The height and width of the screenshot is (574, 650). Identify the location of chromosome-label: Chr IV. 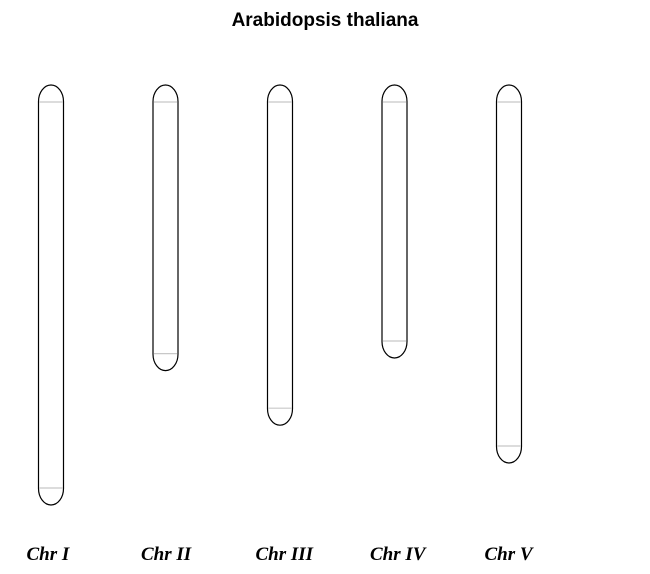
(398, 554).